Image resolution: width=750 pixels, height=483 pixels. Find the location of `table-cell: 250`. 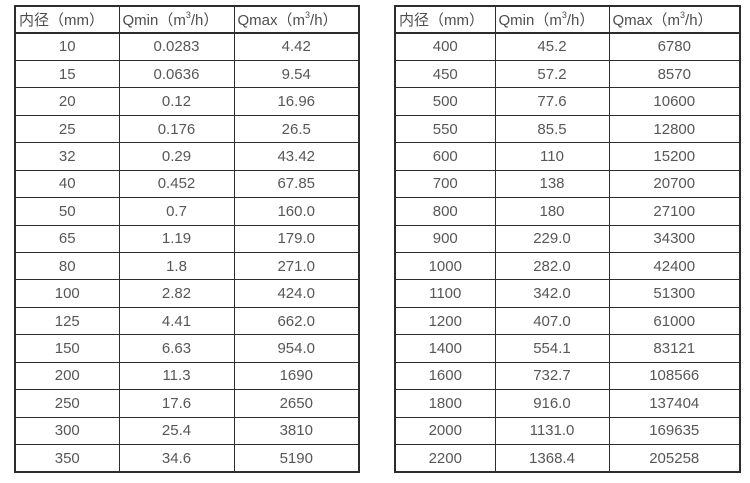

table-cell: 250 is located at coordinates (67, 403).